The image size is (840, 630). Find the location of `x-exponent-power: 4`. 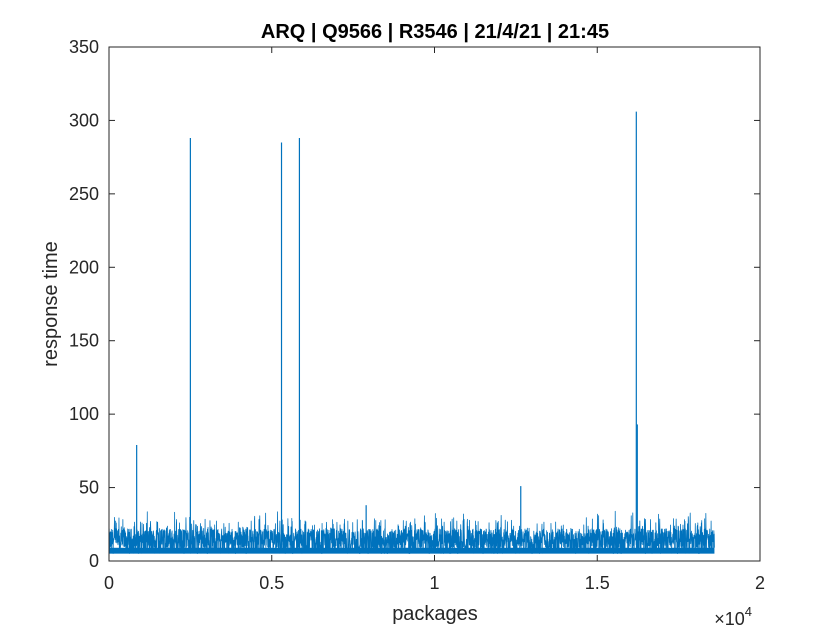

x-exponent-power: 4 is located at coordinates (748, 611).